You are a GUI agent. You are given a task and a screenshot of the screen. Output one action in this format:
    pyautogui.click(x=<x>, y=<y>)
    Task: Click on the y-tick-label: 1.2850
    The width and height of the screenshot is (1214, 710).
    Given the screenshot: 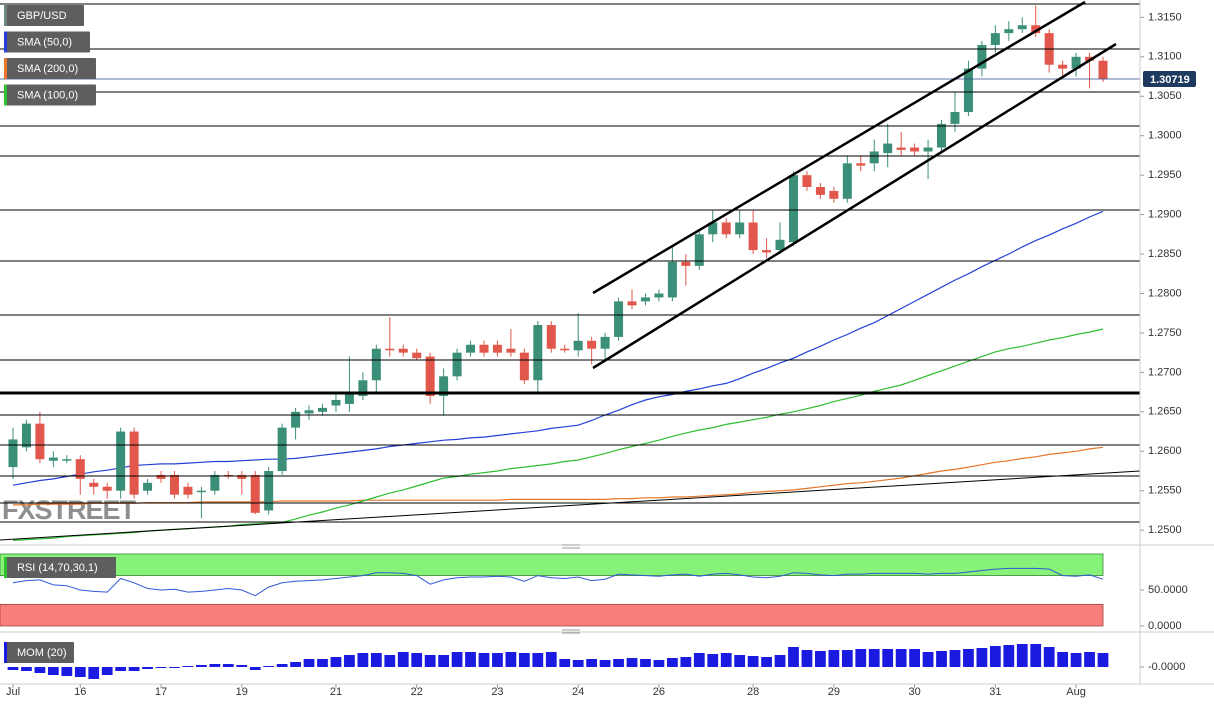 What is the action you would take?
    pyautogui.click(x=1165, y=254)
    